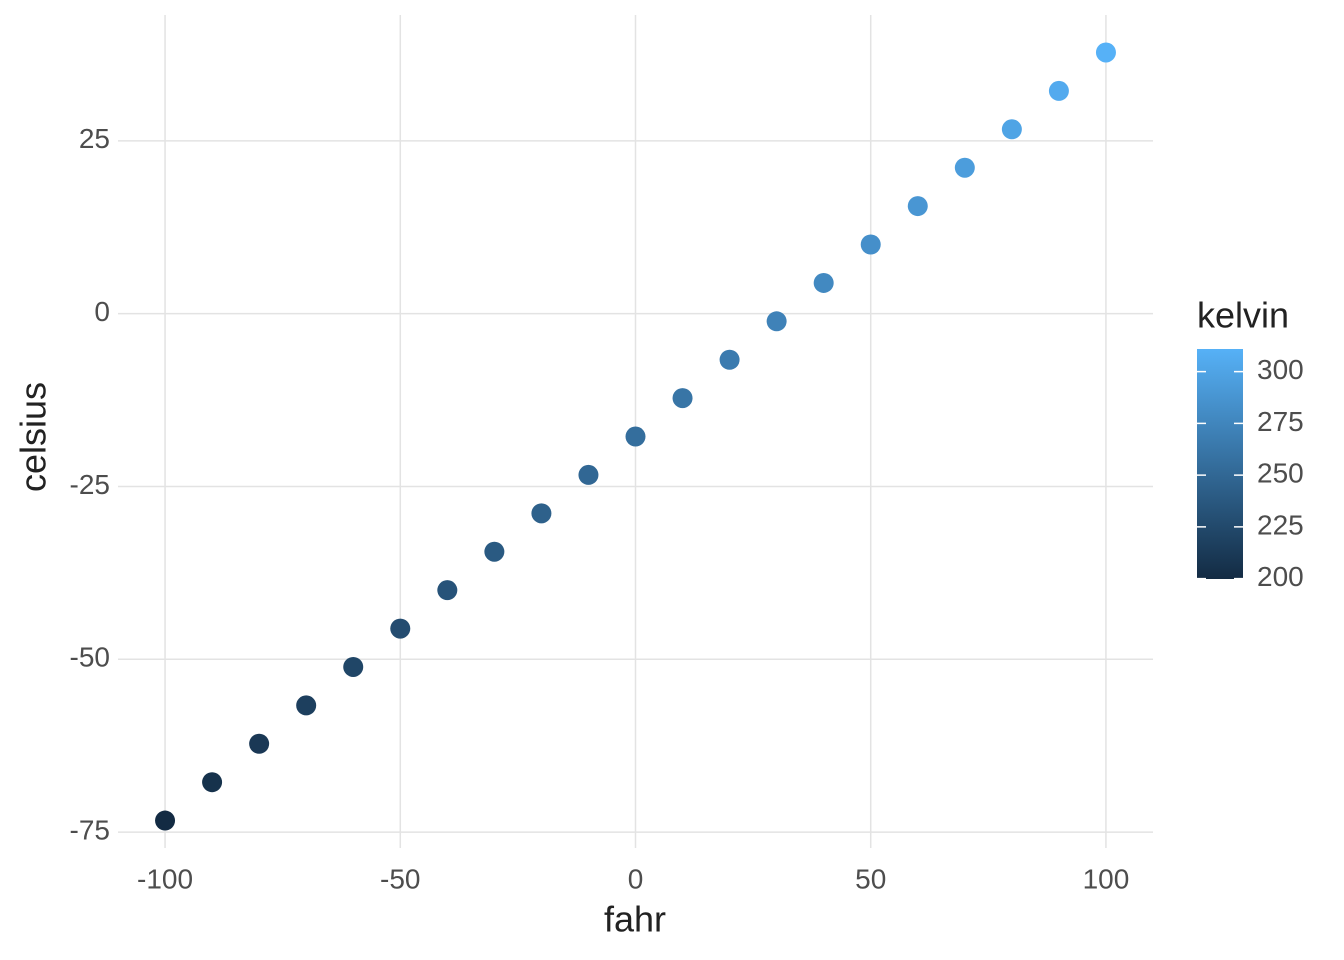 This screenshot has height=960, width=1344. What do you see at coordinates (165, 878) in the screenshot?
I see `x-tick-label: -100` at bounding box center [165, 878].